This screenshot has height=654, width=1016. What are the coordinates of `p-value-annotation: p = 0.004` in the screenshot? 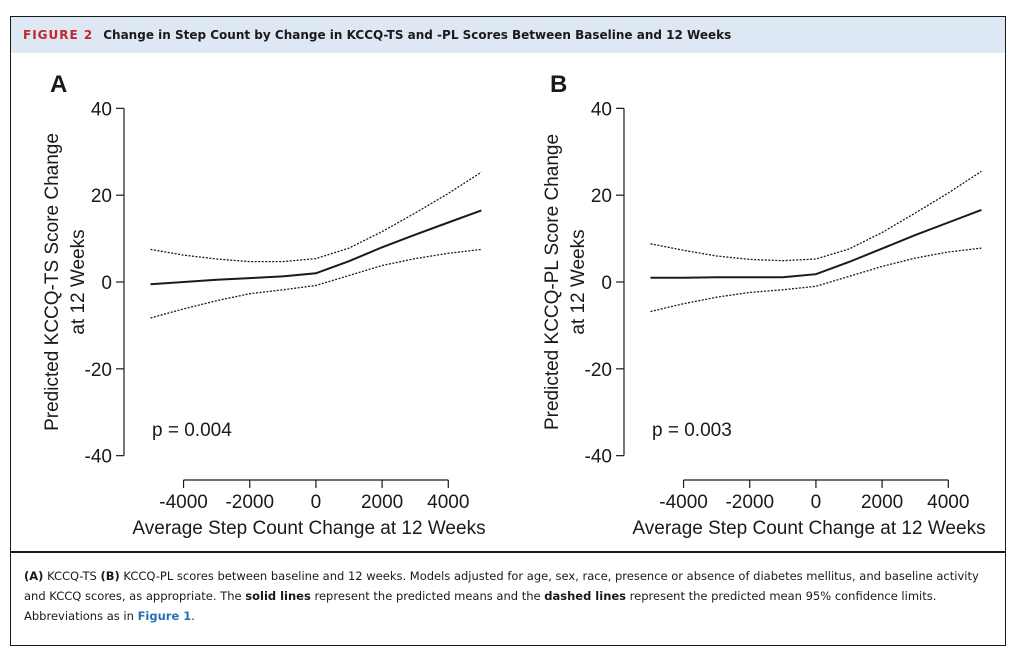 It's located at (192, 430).